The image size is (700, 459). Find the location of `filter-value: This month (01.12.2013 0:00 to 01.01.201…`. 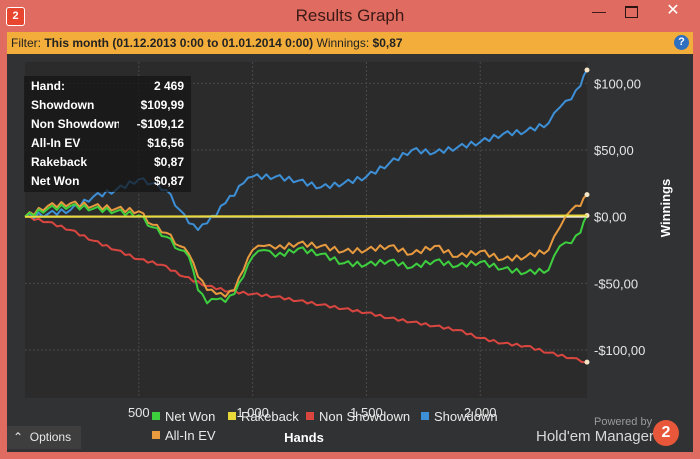

filter-value: This month (01.12.2013 0:00 to 01.01.201… is located at coordinates (179, 43).